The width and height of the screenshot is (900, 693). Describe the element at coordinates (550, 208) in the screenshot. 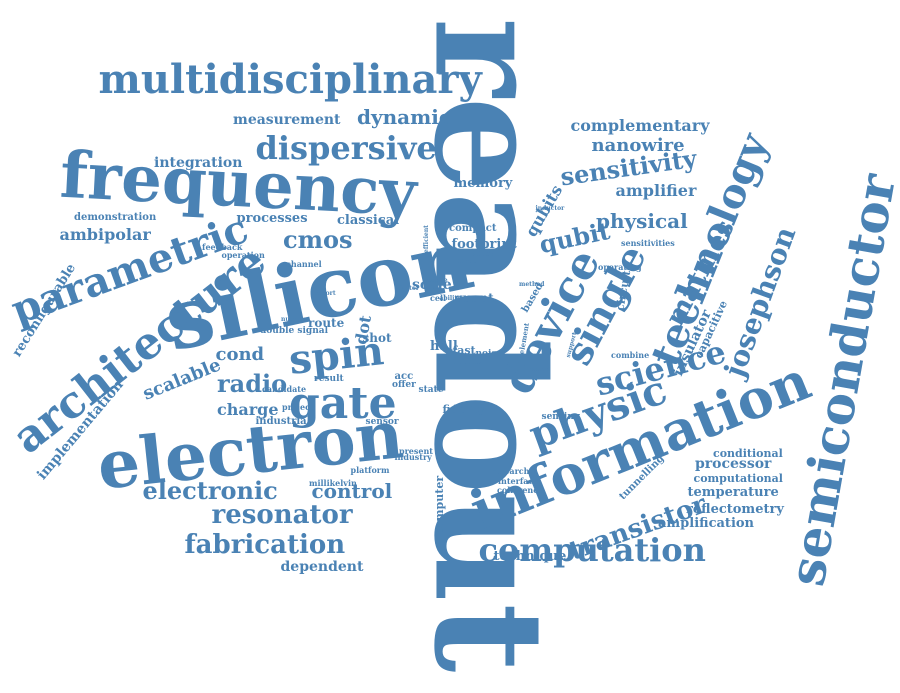

I see `cloud-word: inductor` at that location.